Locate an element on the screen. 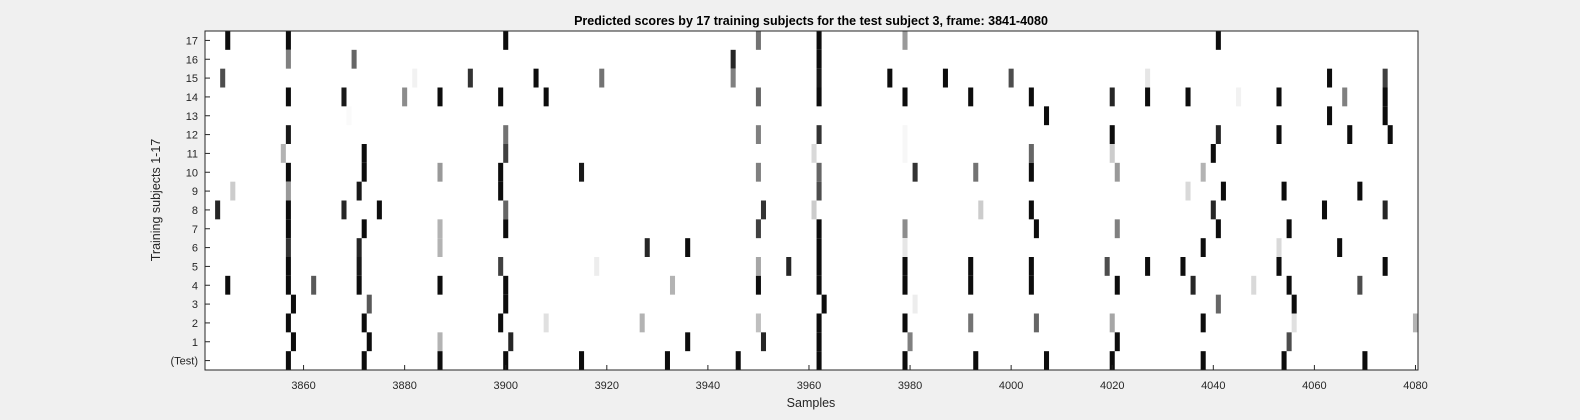 This screenshot has height=420, width=1580. y-axis-label: Training subjects 1-17 is located at coordinates (156, 200).